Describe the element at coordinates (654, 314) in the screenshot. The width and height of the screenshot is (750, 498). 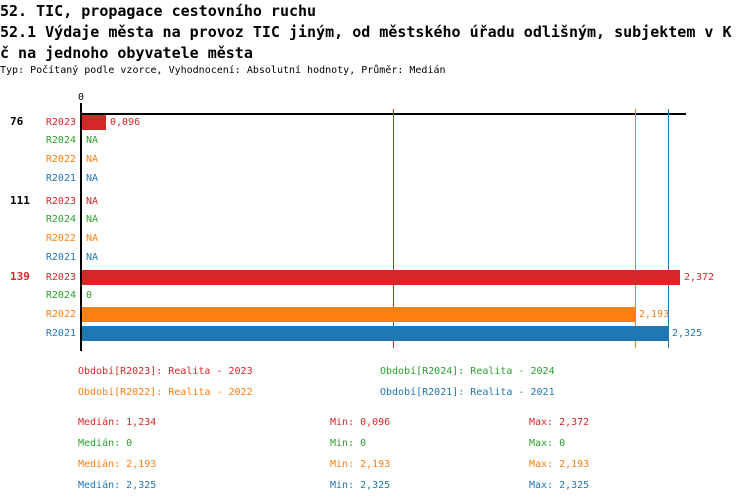
I see `bar-value-label: 2,193` at that location.